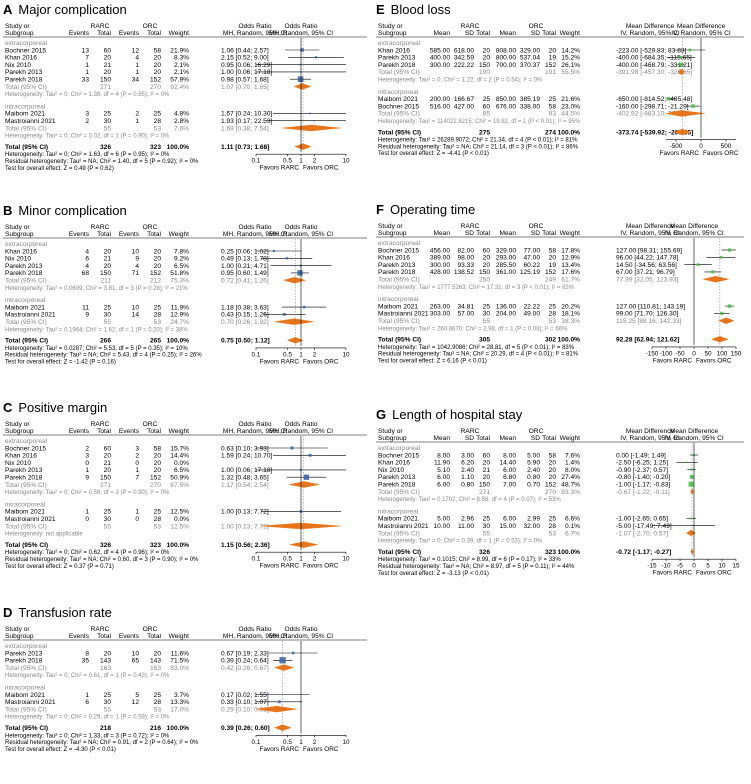 The image size is (751, 784). Describe the element at coordinates (105, 545) in the screenshot. I see `overall-total-rarc-total: 326` at that location.